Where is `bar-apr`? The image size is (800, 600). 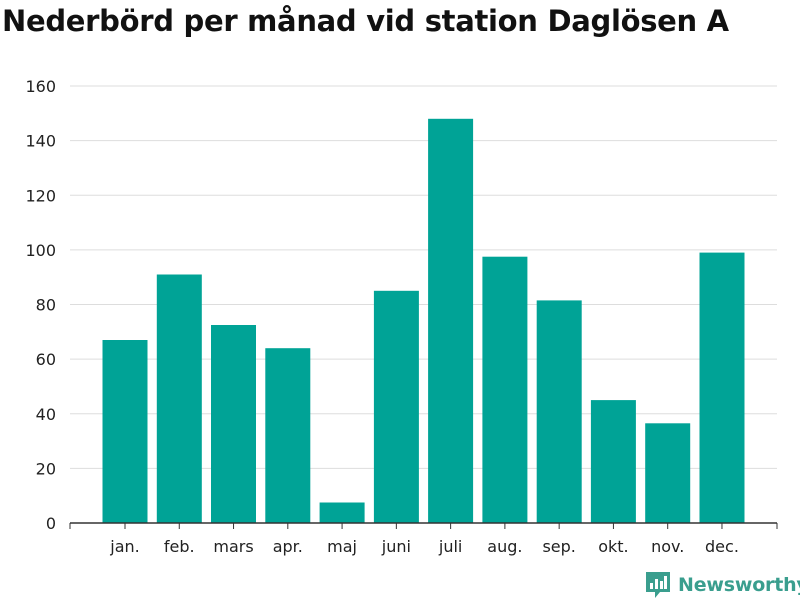 bar-apr is located at coordinates (288, 435).